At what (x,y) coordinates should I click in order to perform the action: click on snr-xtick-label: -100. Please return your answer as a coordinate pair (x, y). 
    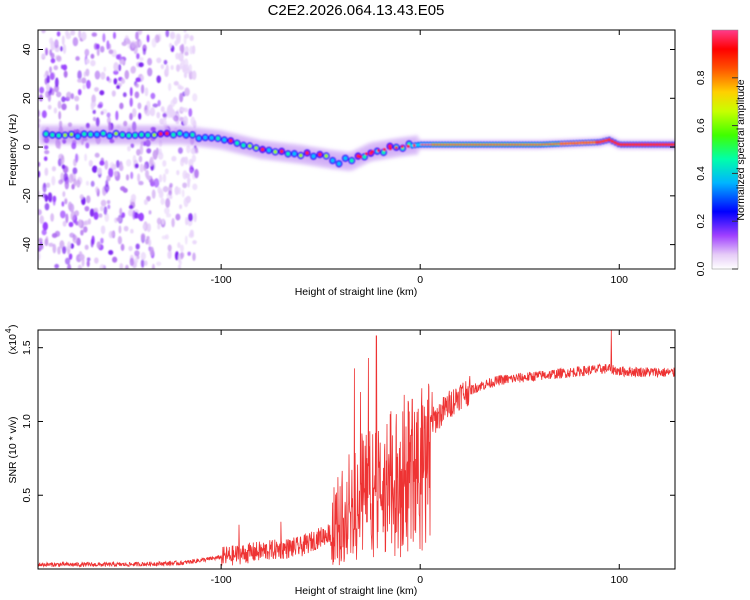
    Looking at the image, I should click on (221, 580).